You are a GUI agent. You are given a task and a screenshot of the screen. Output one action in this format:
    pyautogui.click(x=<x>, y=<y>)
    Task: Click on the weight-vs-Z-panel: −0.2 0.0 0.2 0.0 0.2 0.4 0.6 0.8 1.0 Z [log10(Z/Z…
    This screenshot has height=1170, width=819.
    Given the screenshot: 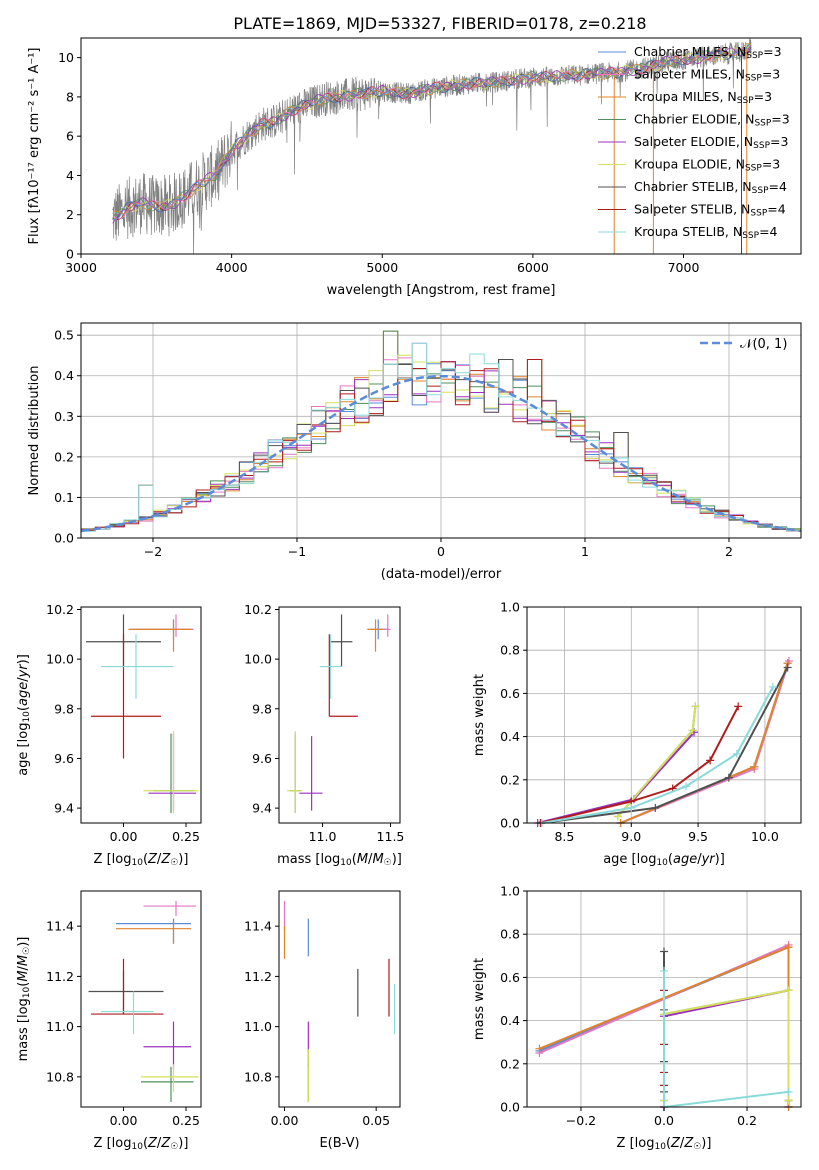 What is the action you would take?
    pyautogui.click(x=637, y=1018)
    